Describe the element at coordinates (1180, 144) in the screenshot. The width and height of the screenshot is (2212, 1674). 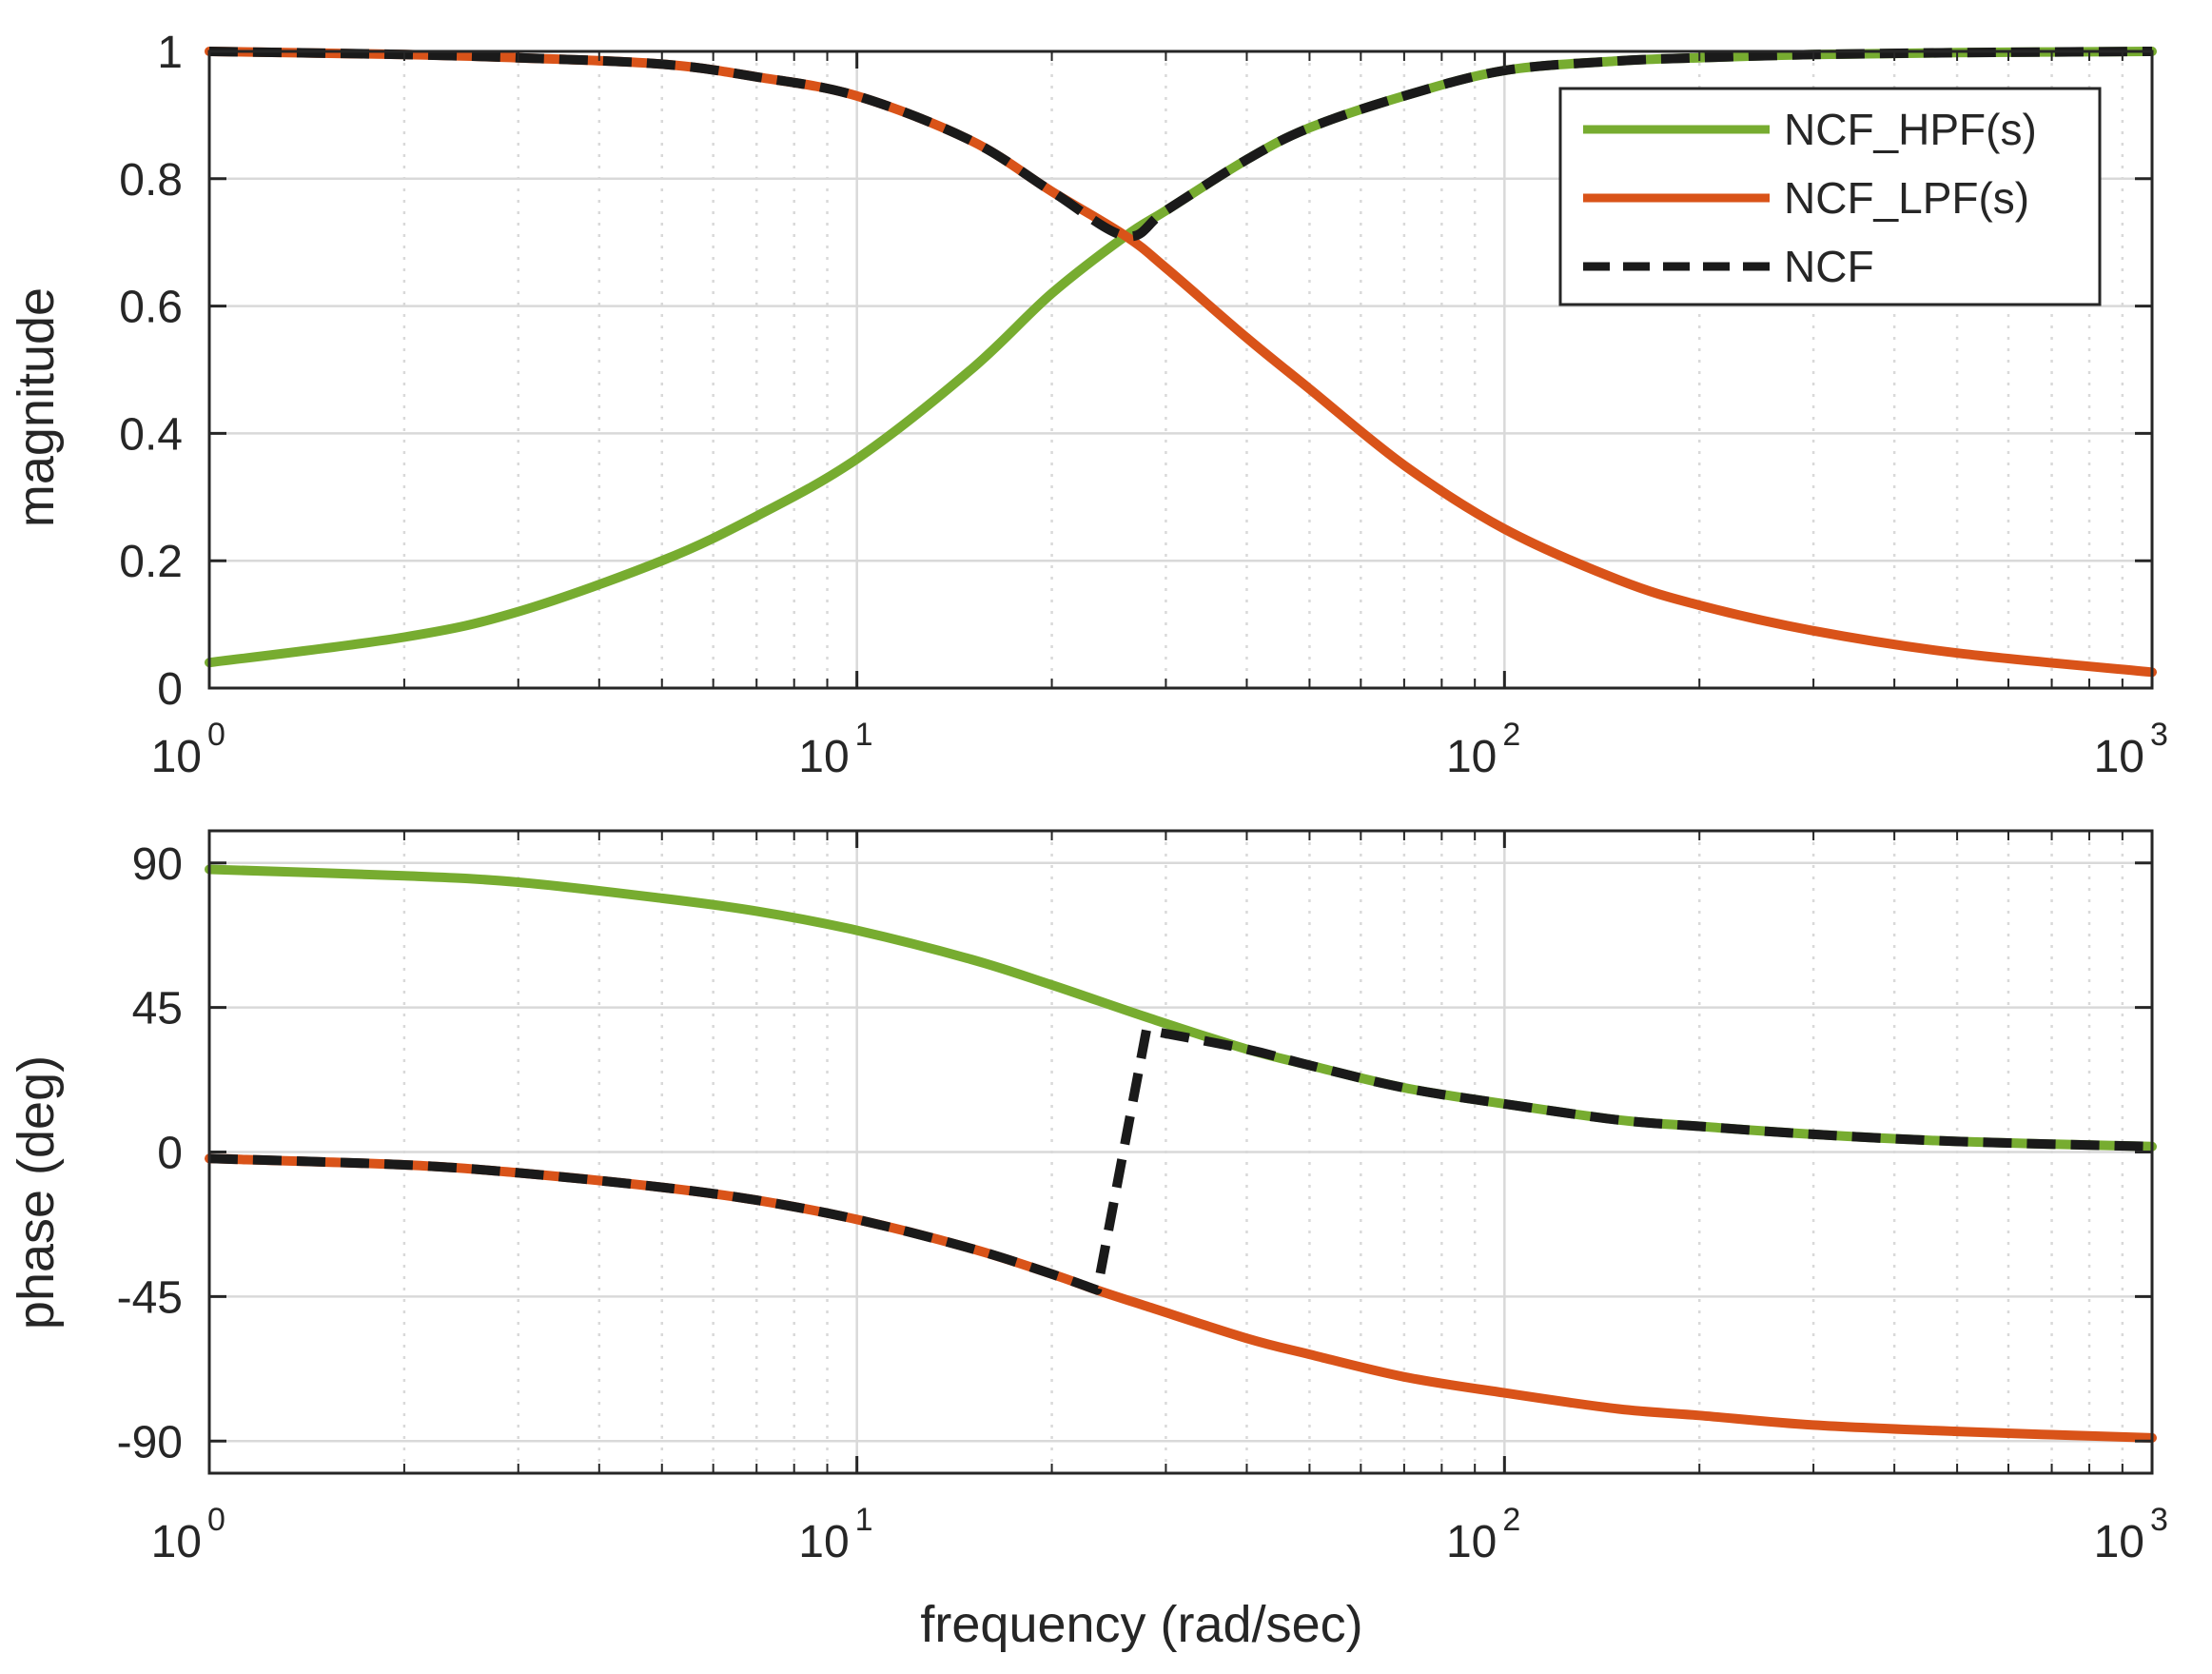
I see `series-ncf-line` at that location.